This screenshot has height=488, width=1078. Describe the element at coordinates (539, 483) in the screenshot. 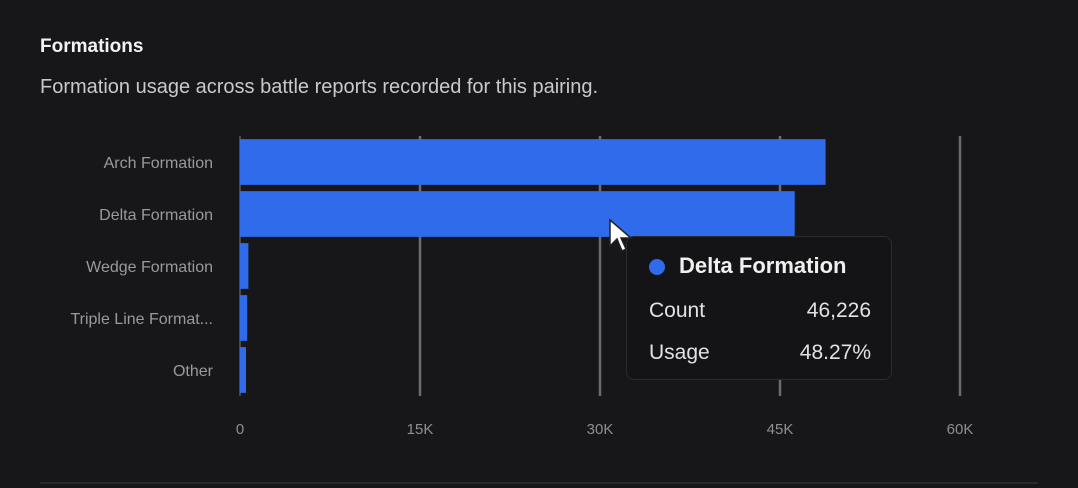

I see `bottom-divider` at that location.